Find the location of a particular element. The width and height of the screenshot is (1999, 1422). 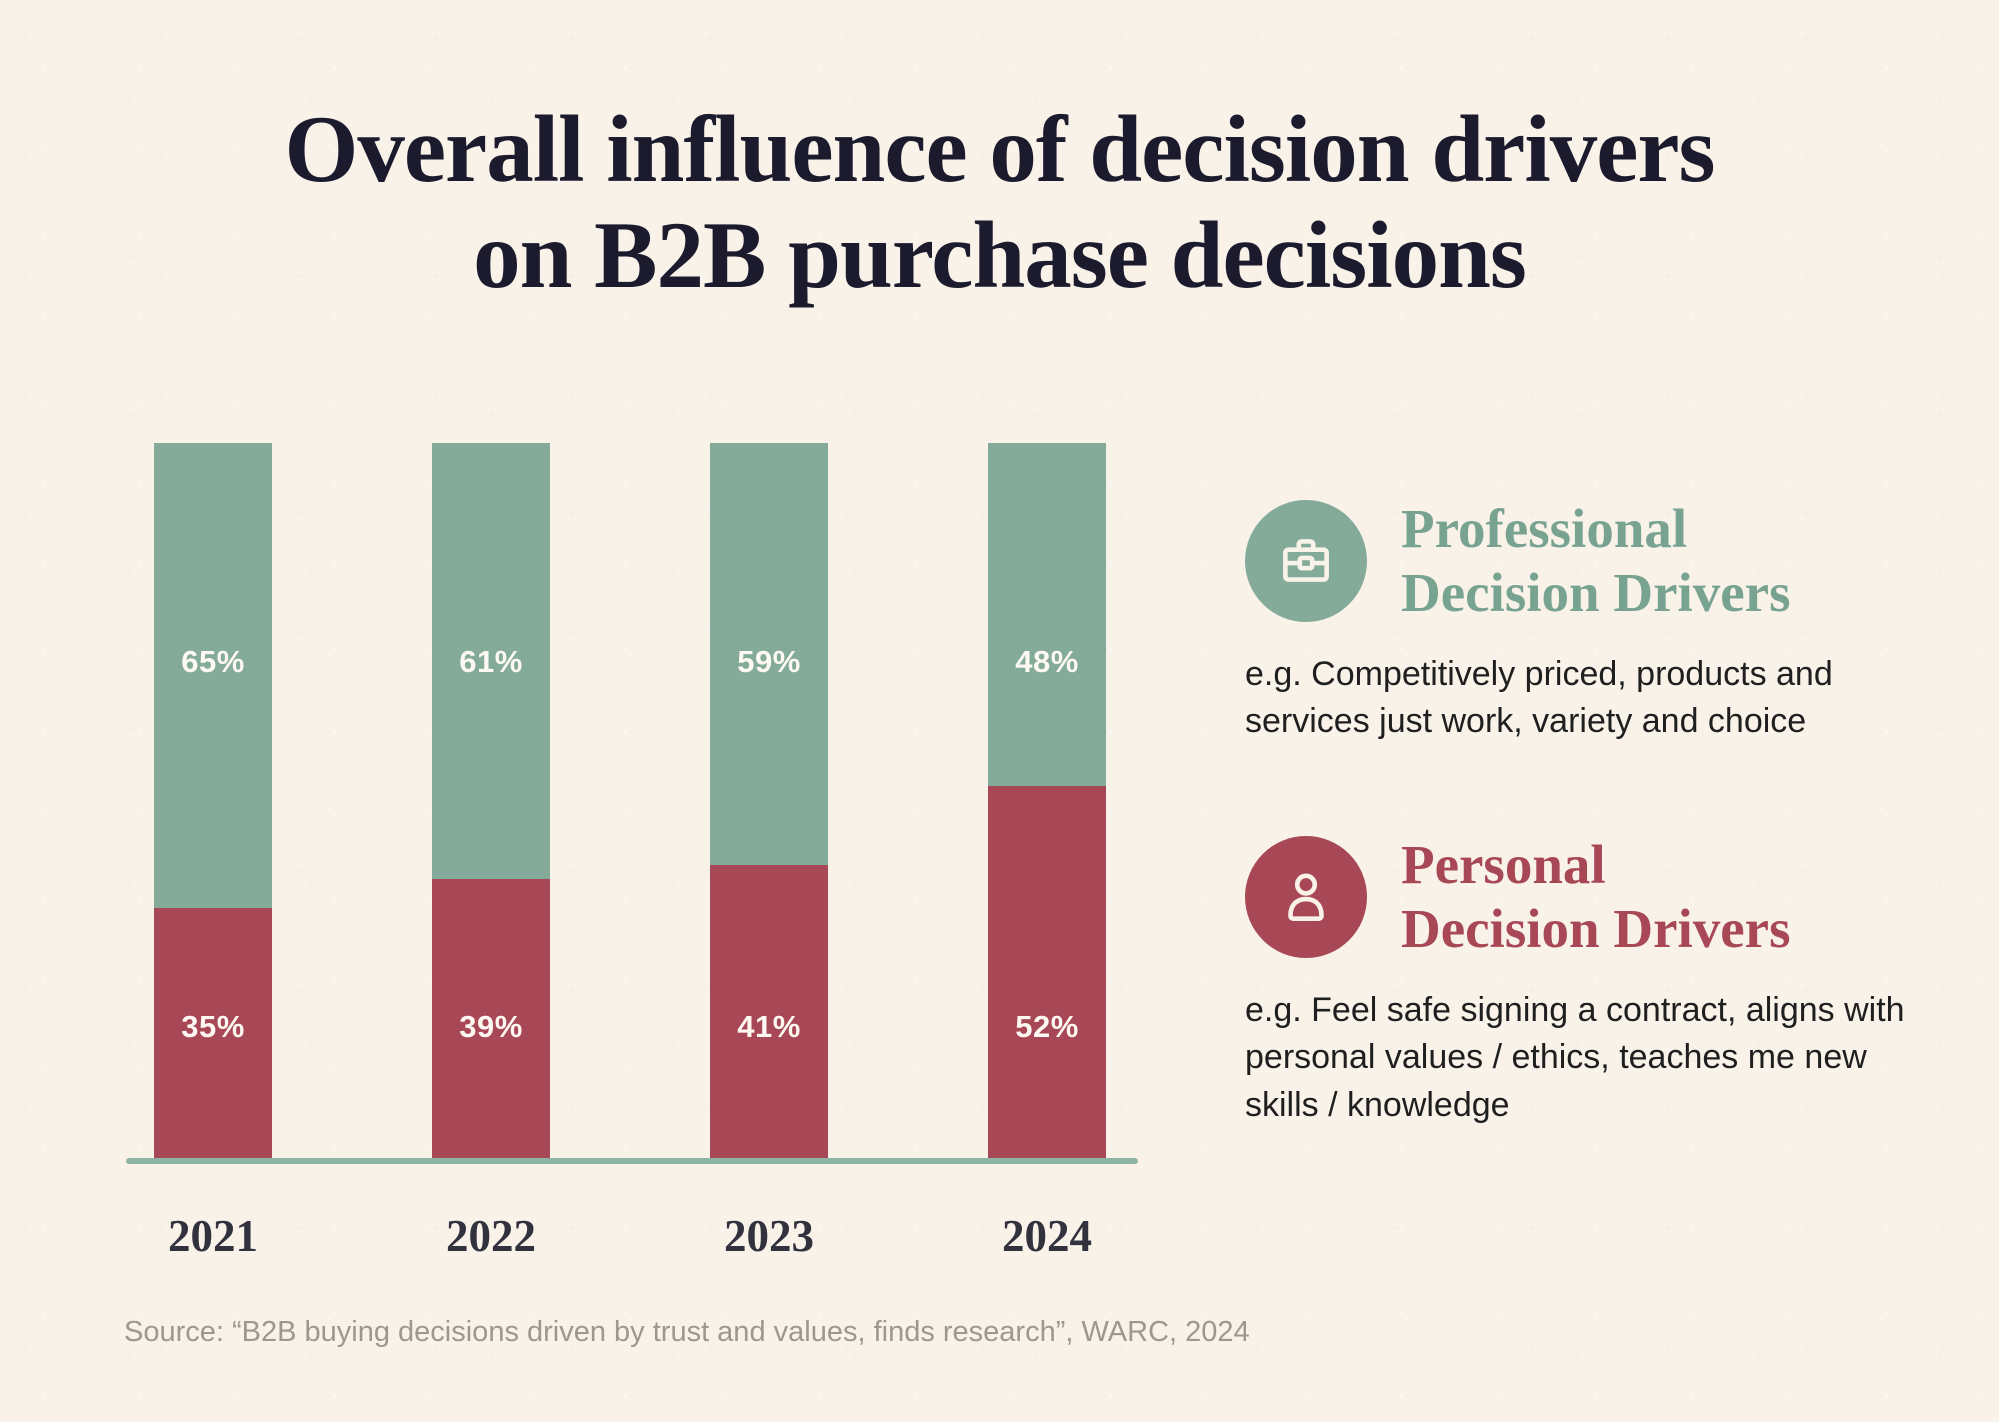

bar-group-2022: 61% 39% 2022 is located at coordinates (491, 852).